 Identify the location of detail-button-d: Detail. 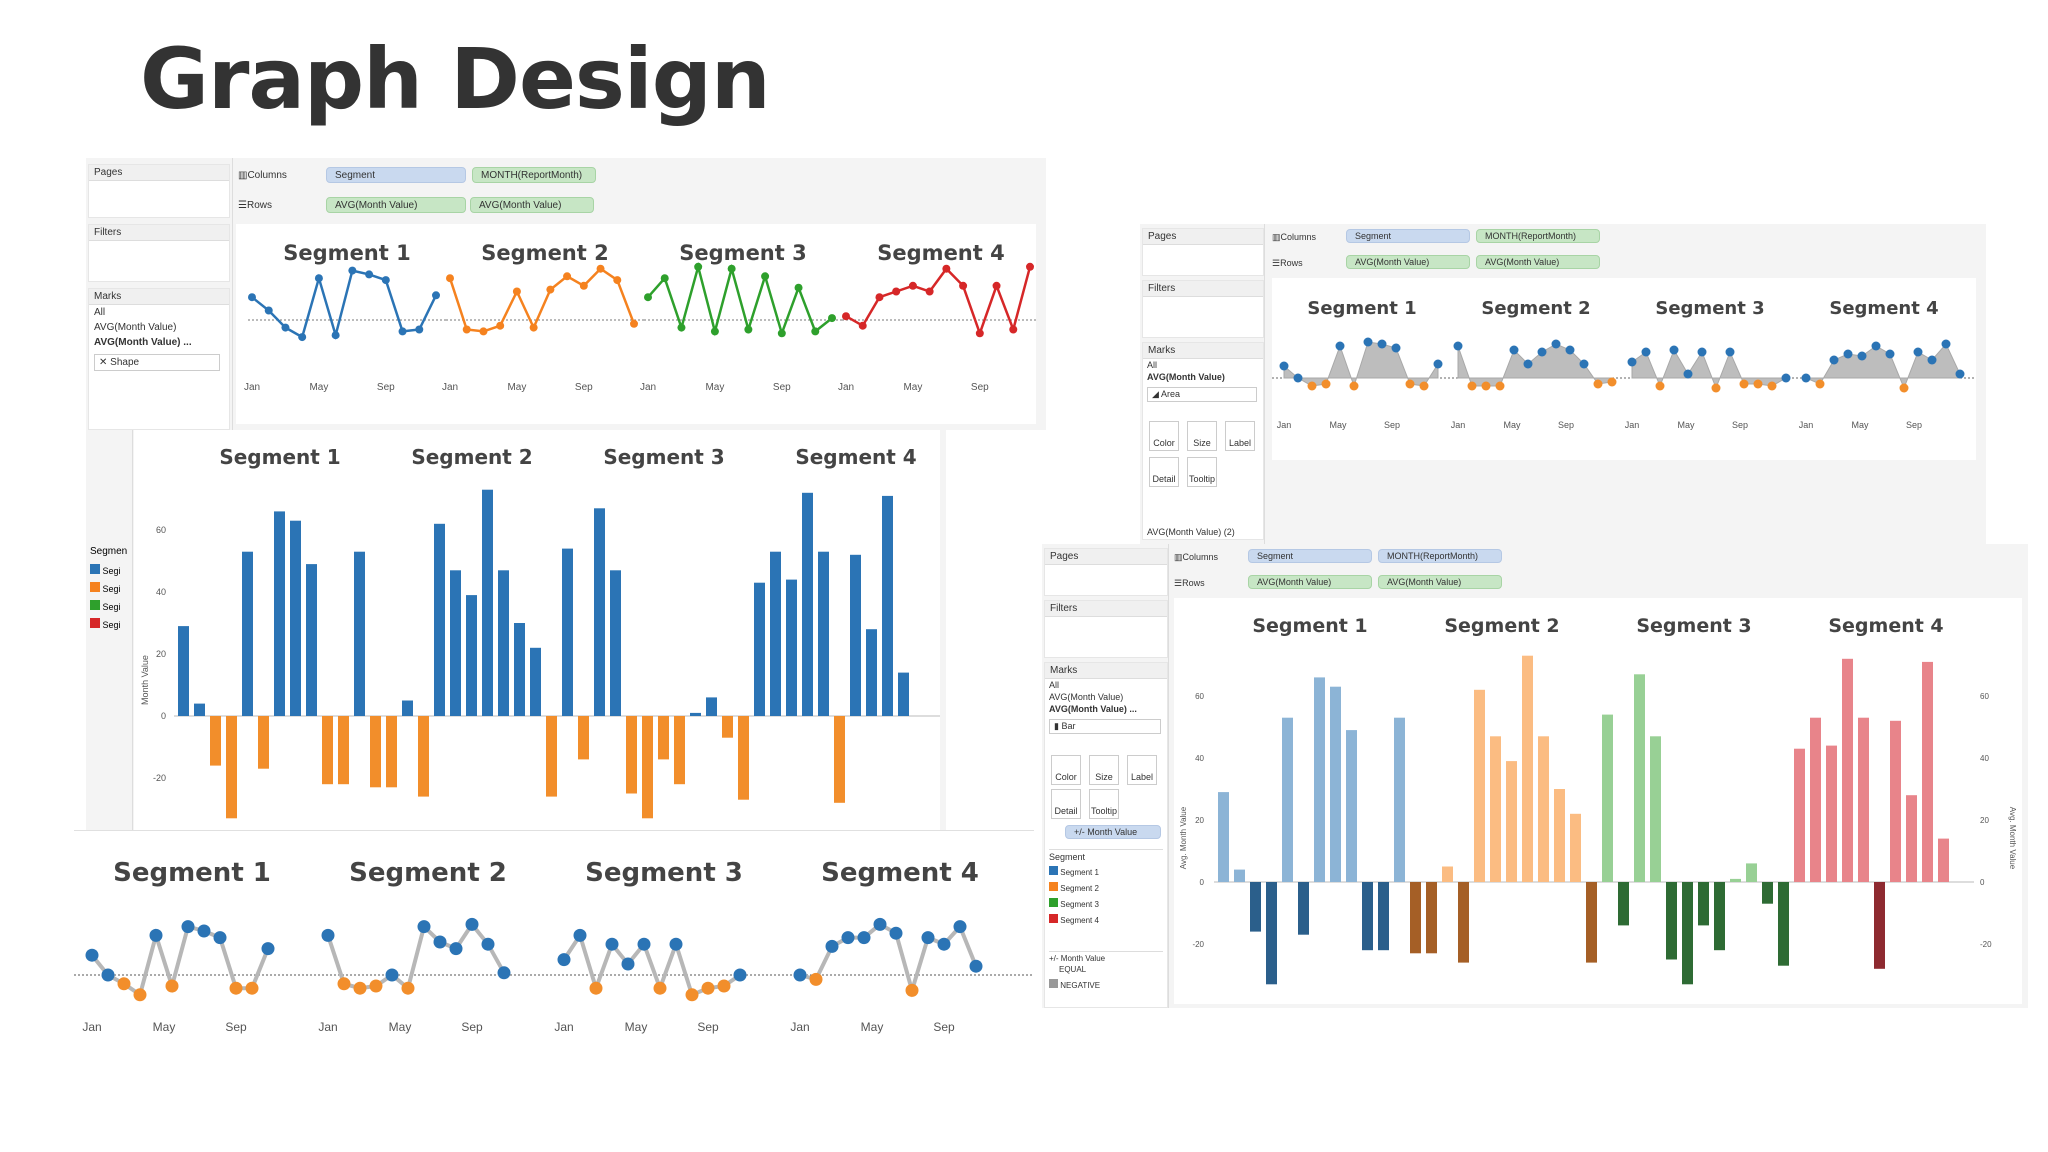
(1164, 472).